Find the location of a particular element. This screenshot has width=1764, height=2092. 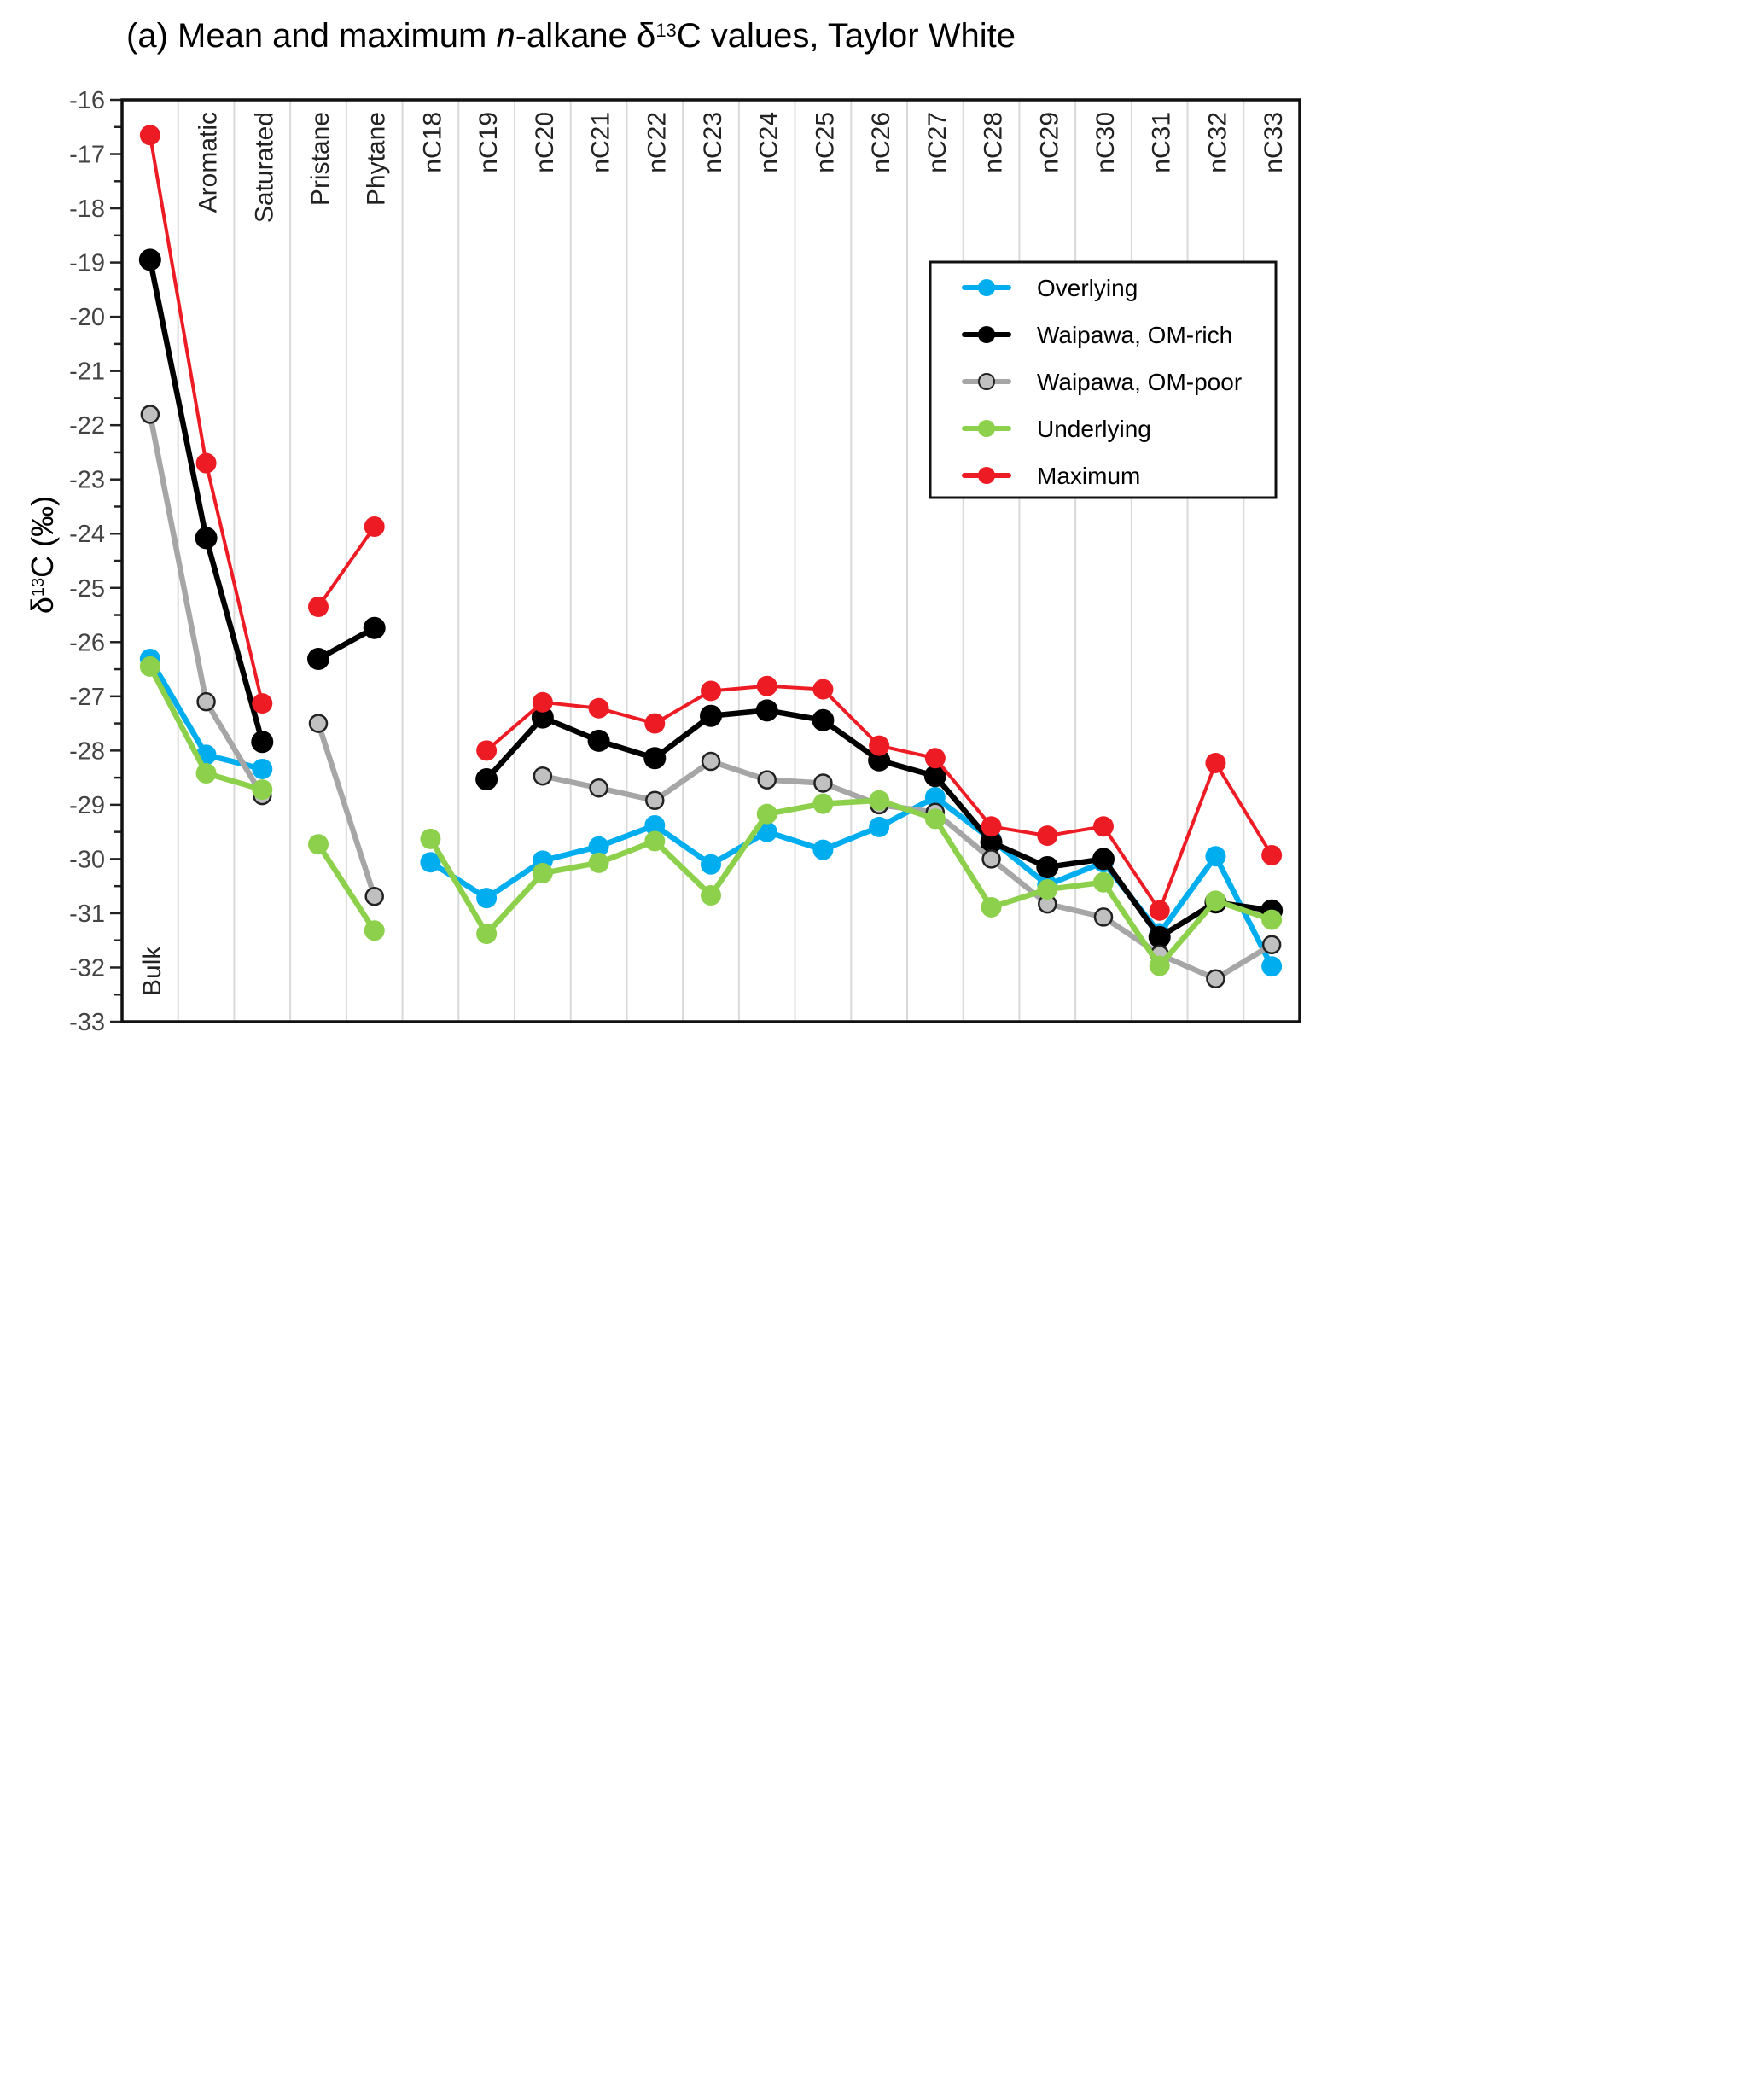

legend-item: Overlying is located at coordinates (1050, 288).